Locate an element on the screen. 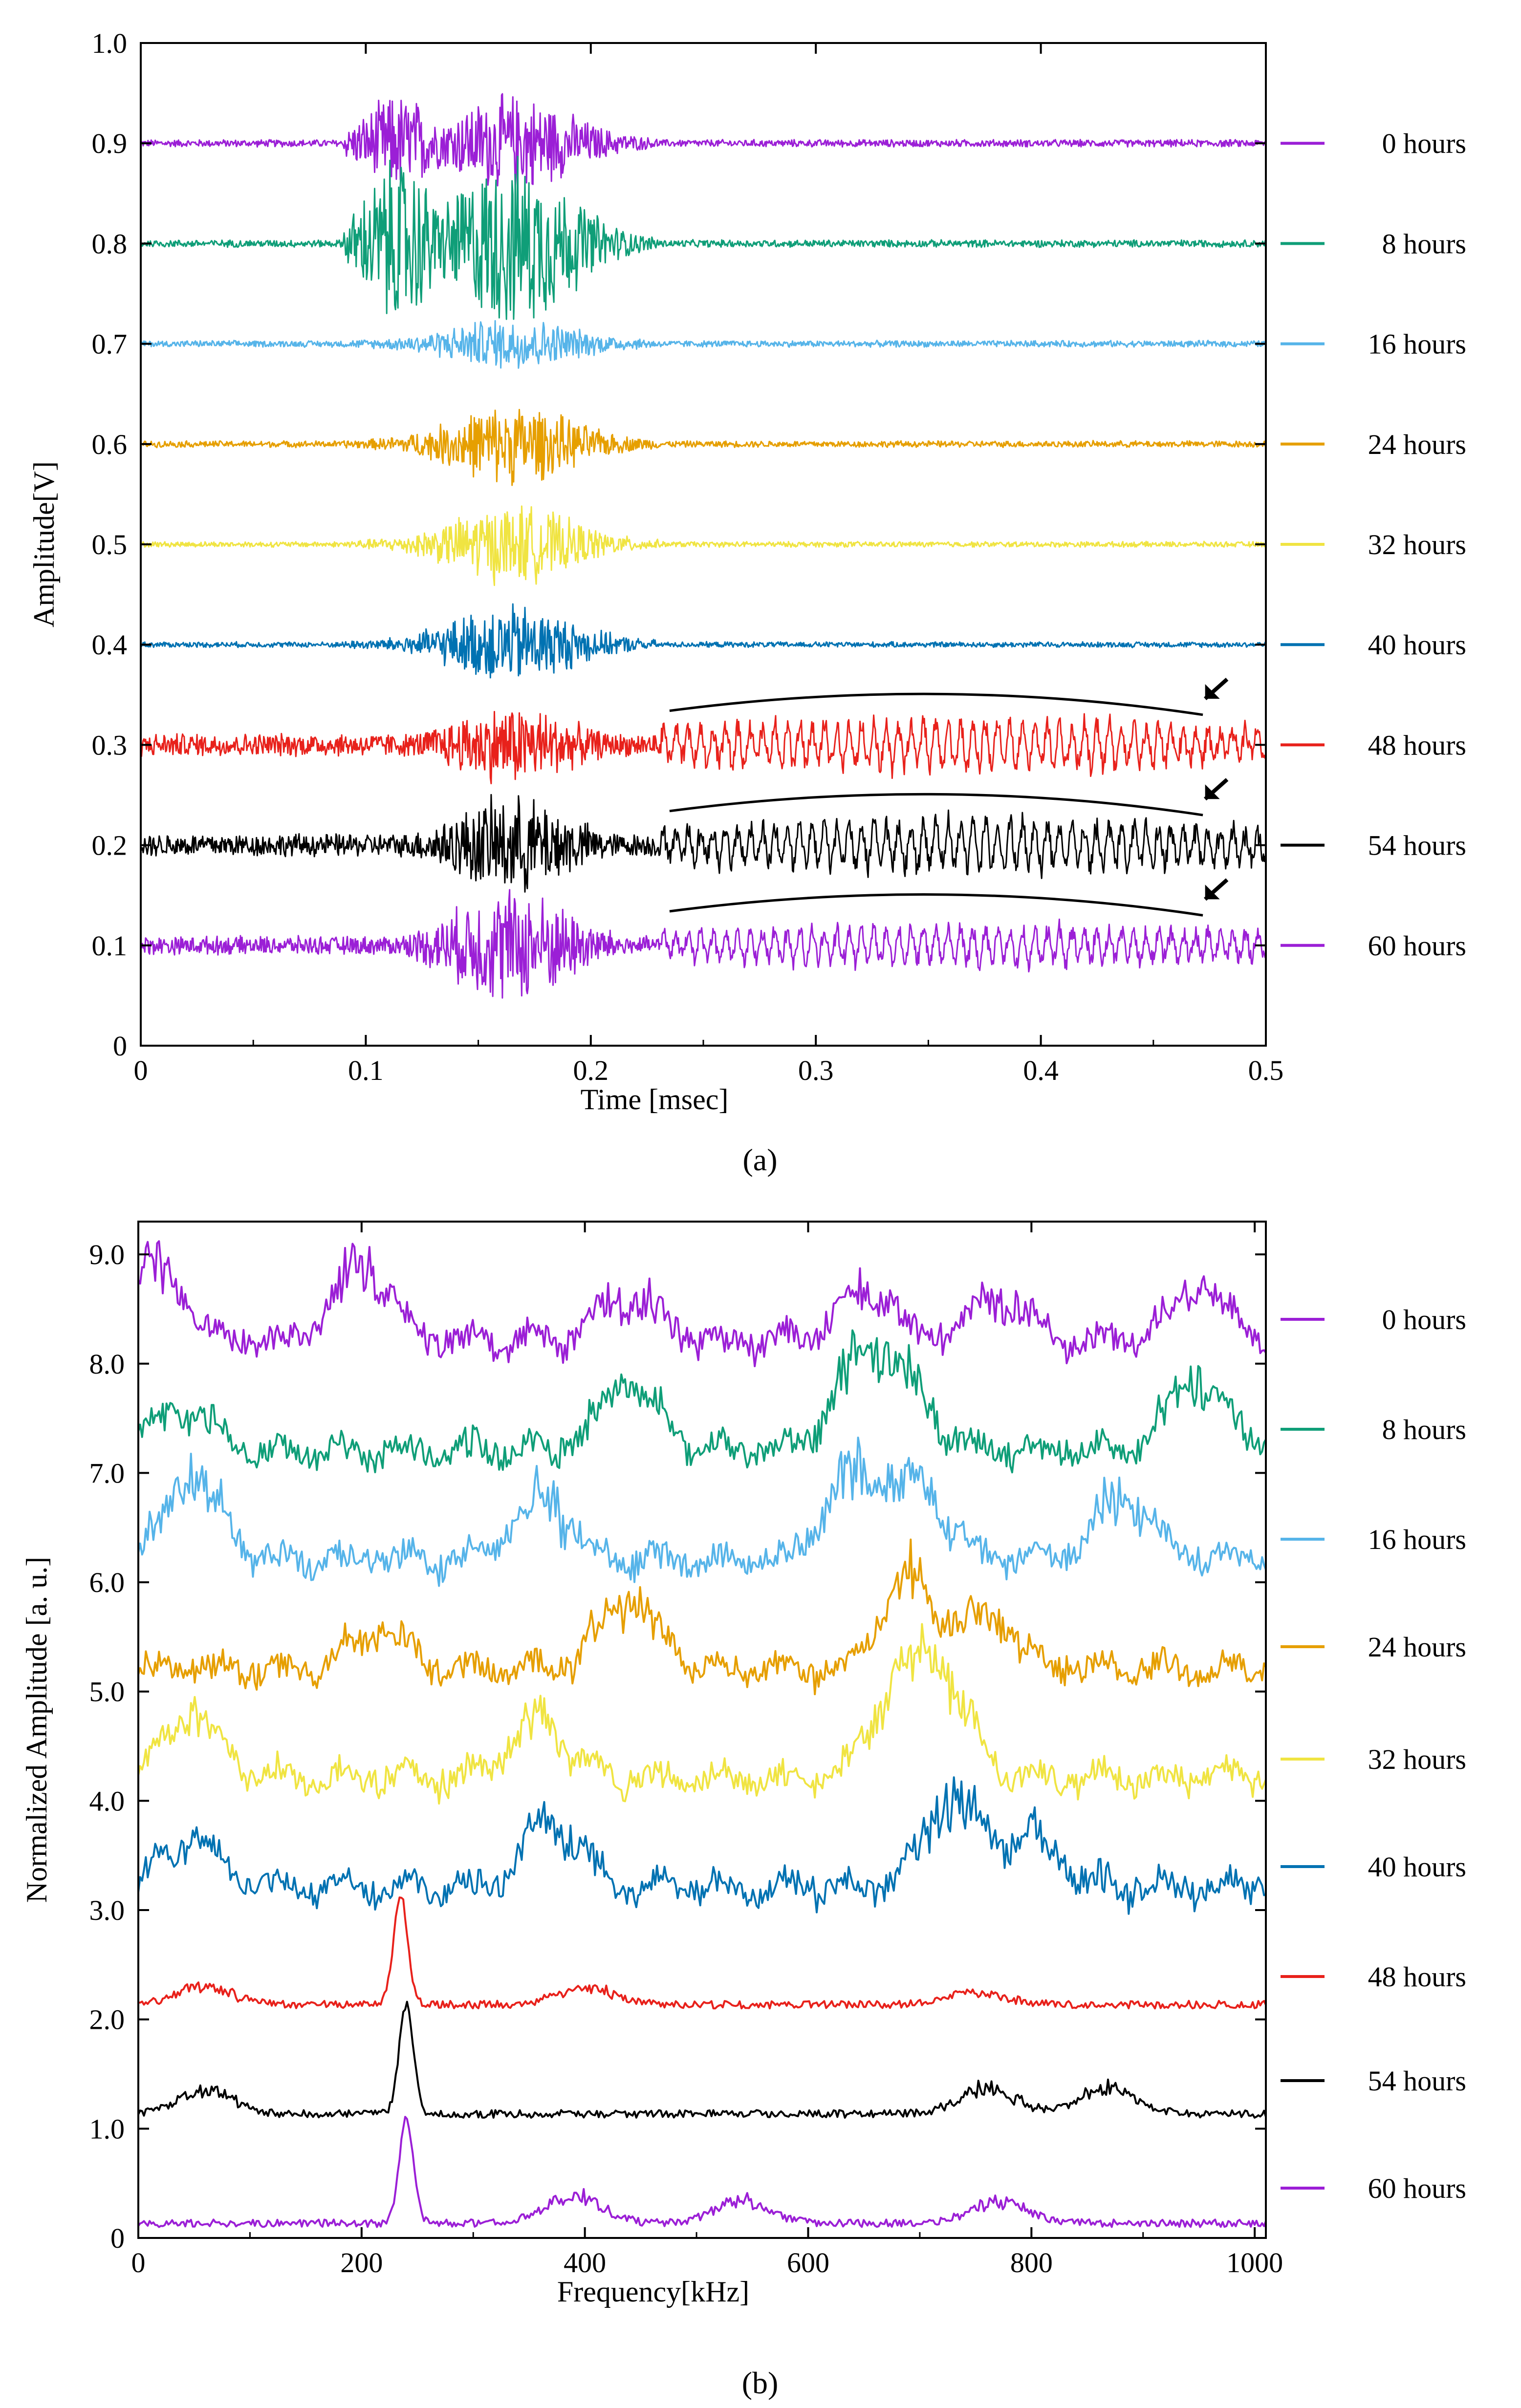 The width and height of the screenshot is (1521, 2408). y-tick-label: 5.0 is located at coordinates (107, 1692).